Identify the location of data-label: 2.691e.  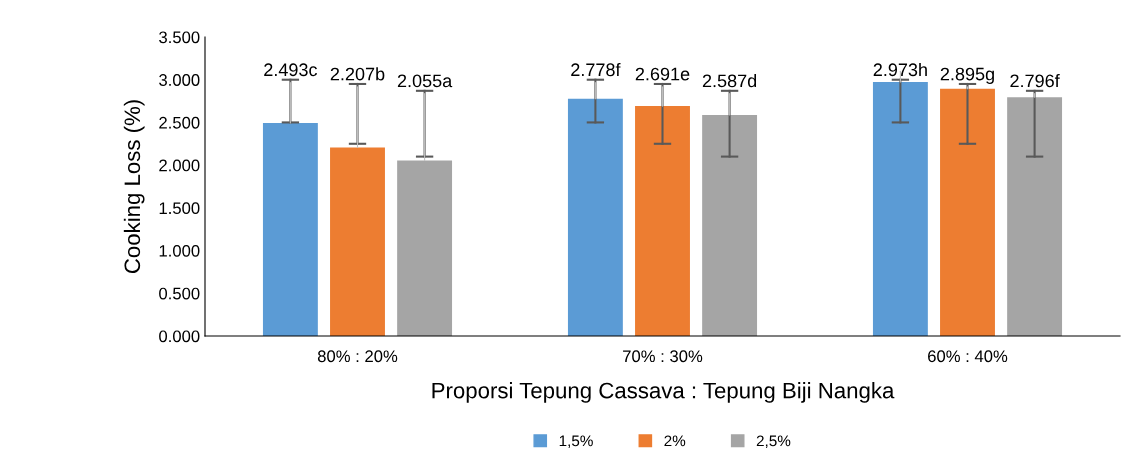
(662, 74).